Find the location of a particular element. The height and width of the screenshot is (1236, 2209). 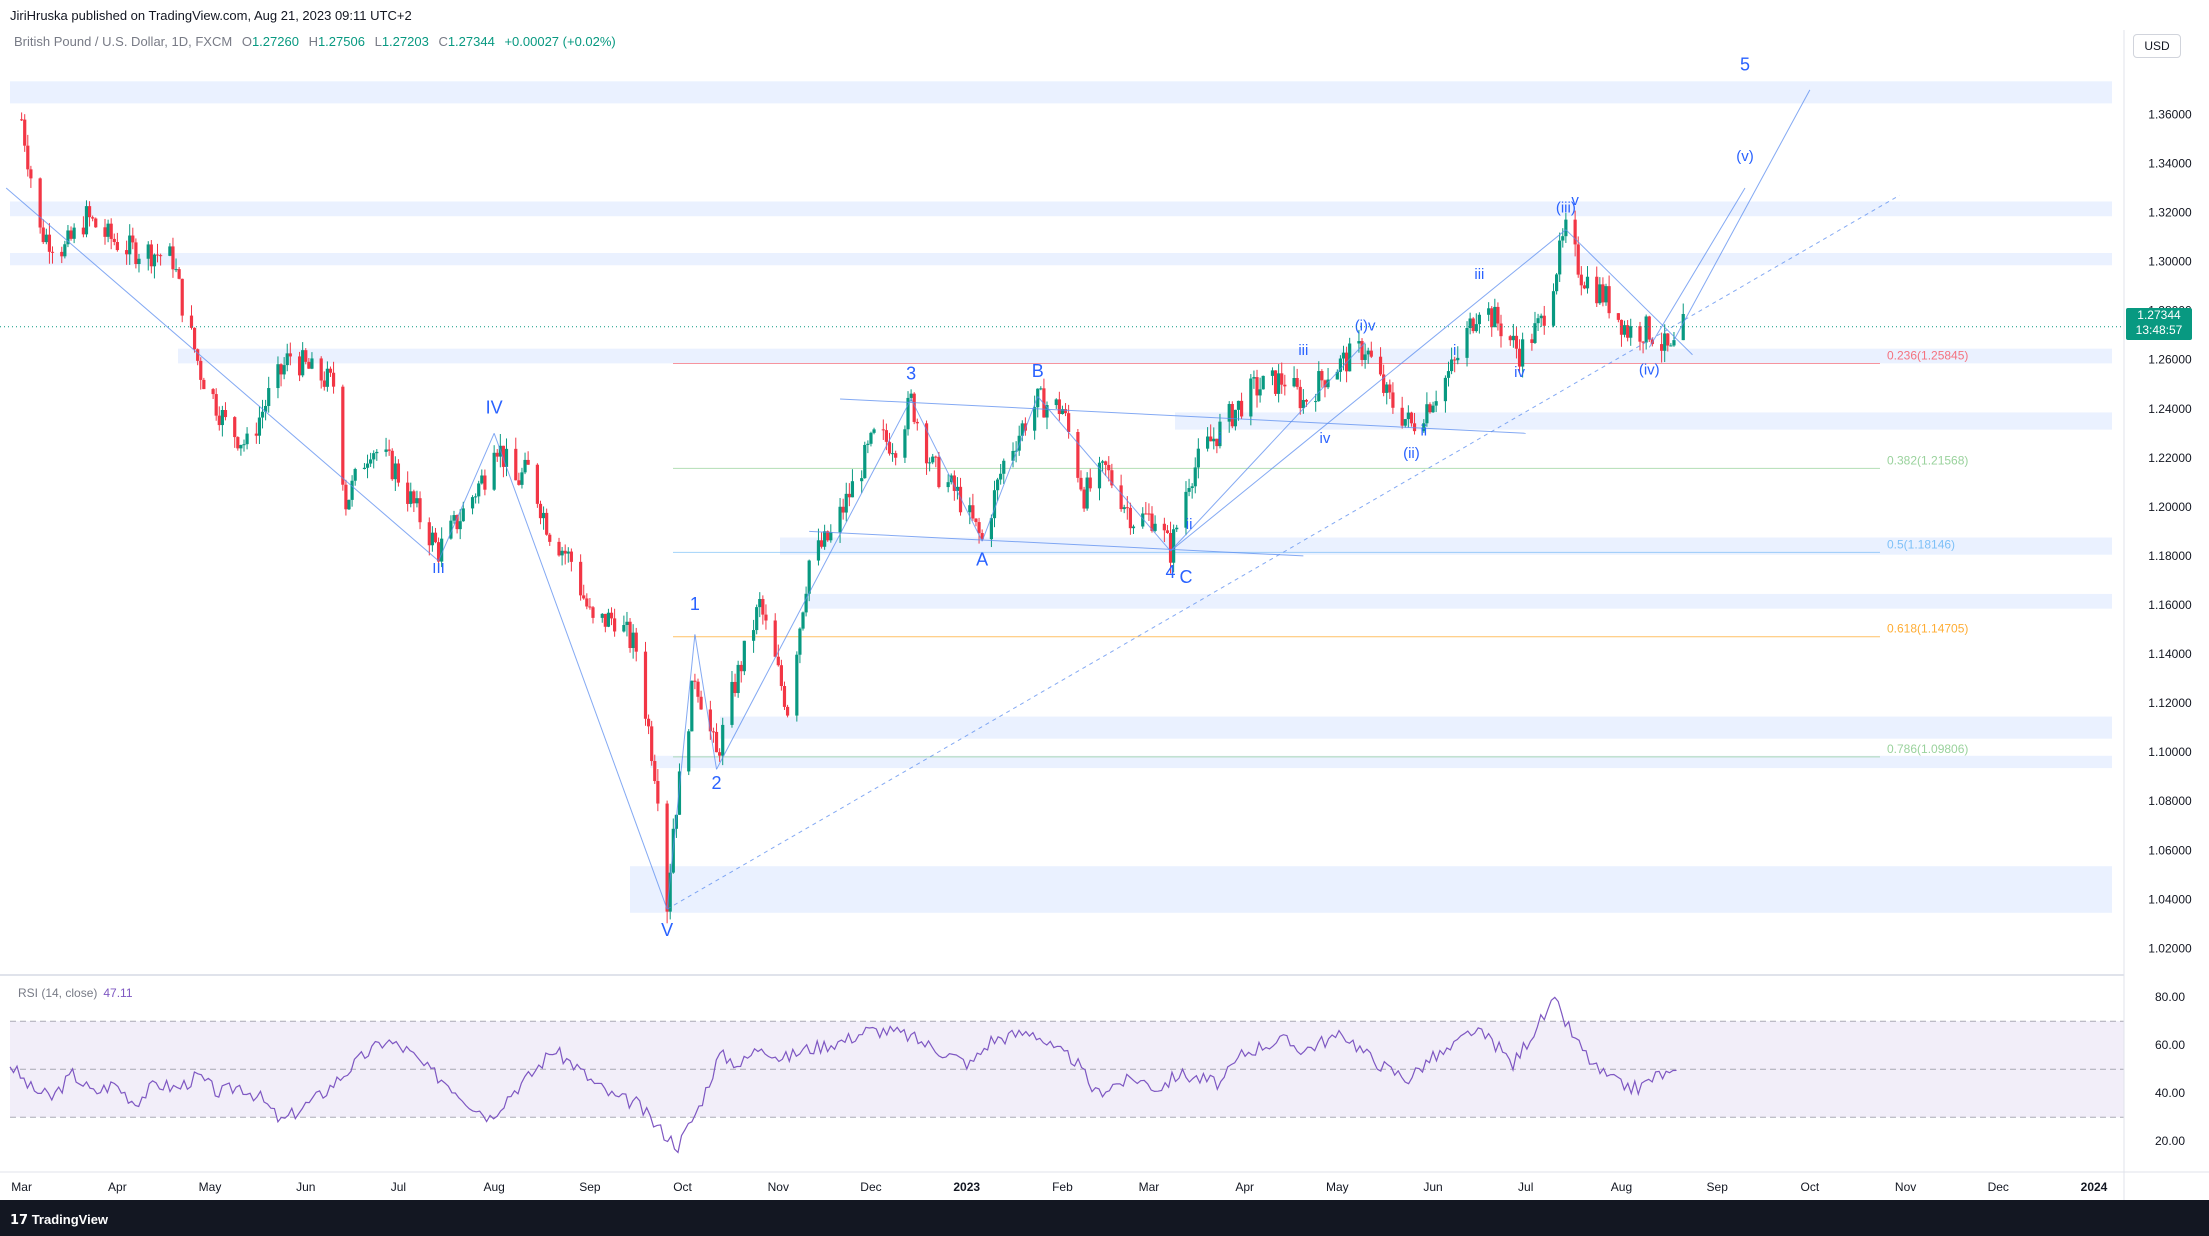

rsi-tick-label: 80.00 is located at coordinates (2170, 997).